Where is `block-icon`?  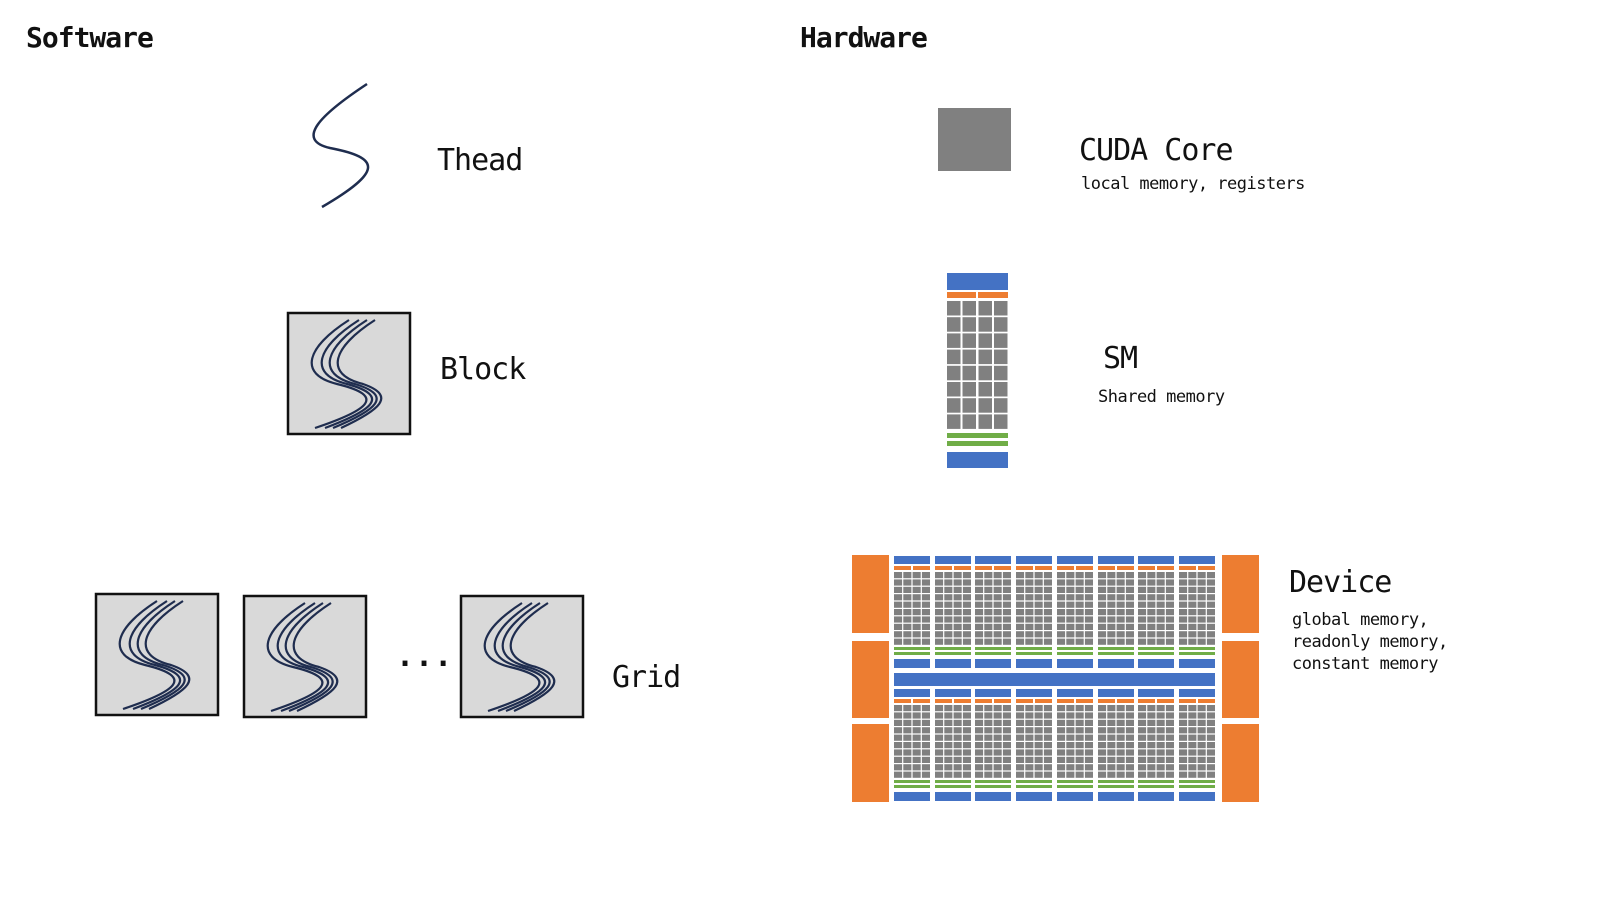 block-icon is located at coordinates (349, 373).